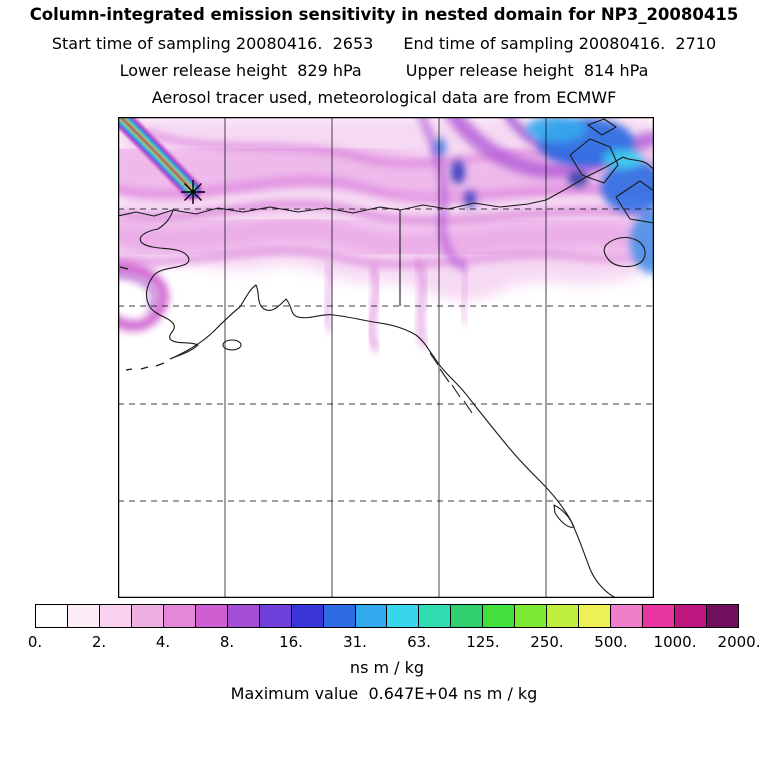  What do you see at coordinates (240, 70) in the screenshot?
I see `lower-release-label: Lower release height 829 hPa` at bounding box center [240, 70].